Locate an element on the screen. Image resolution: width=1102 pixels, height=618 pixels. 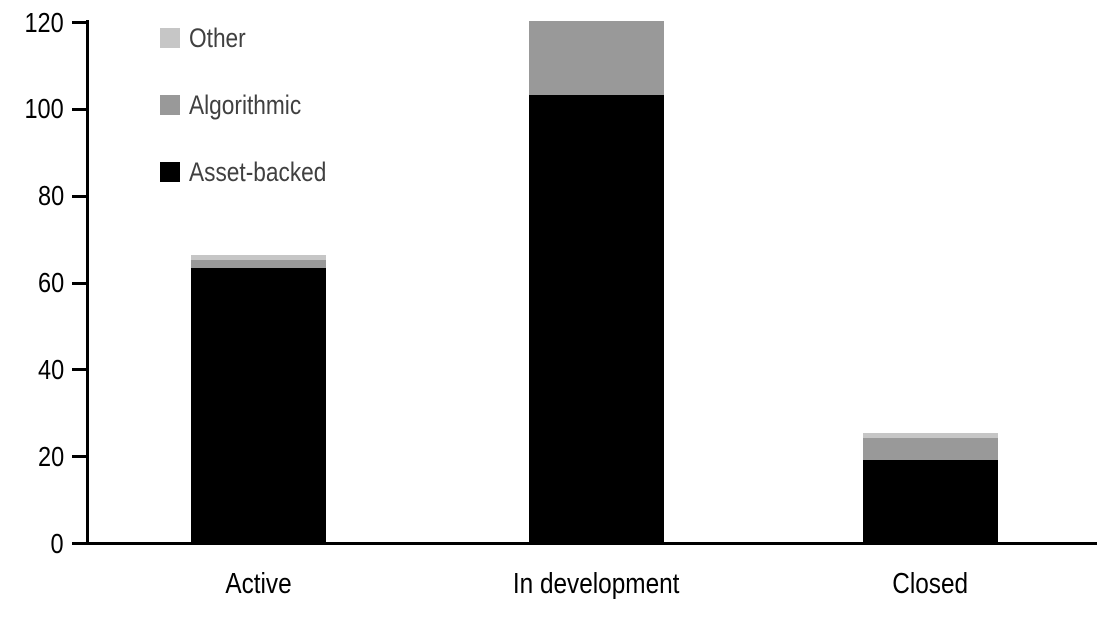
y-tick-label: 100 is located at coordinates (32, 109).